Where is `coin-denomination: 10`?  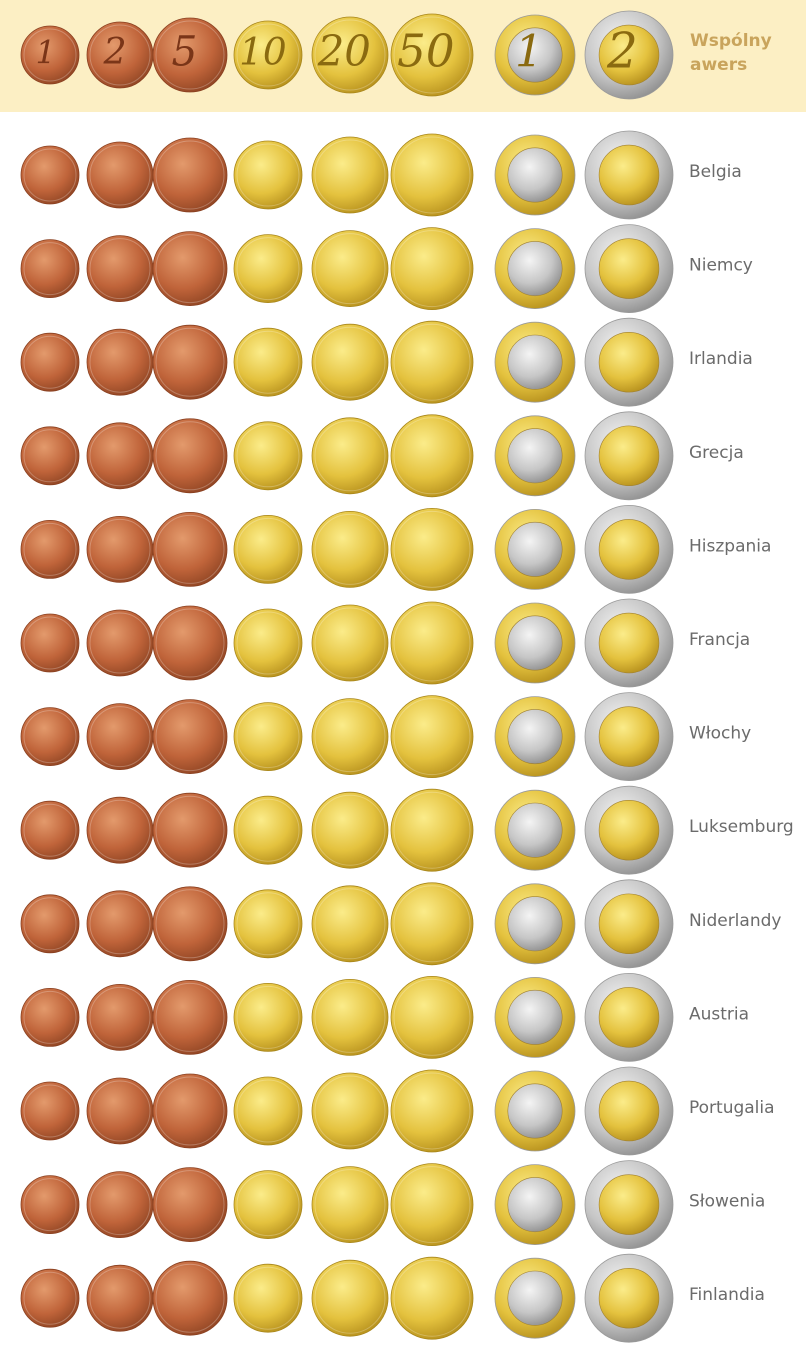 coin-denomination: 10 is located at coordinates (263, 52).